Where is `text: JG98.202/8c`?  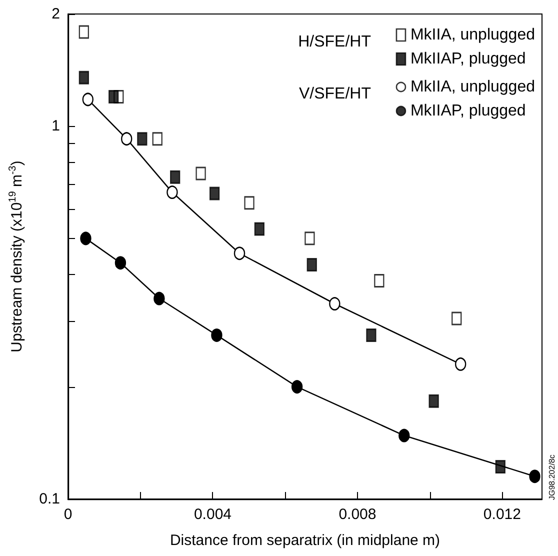
text: JG98.202/8c is located at coordinates (552, 477).